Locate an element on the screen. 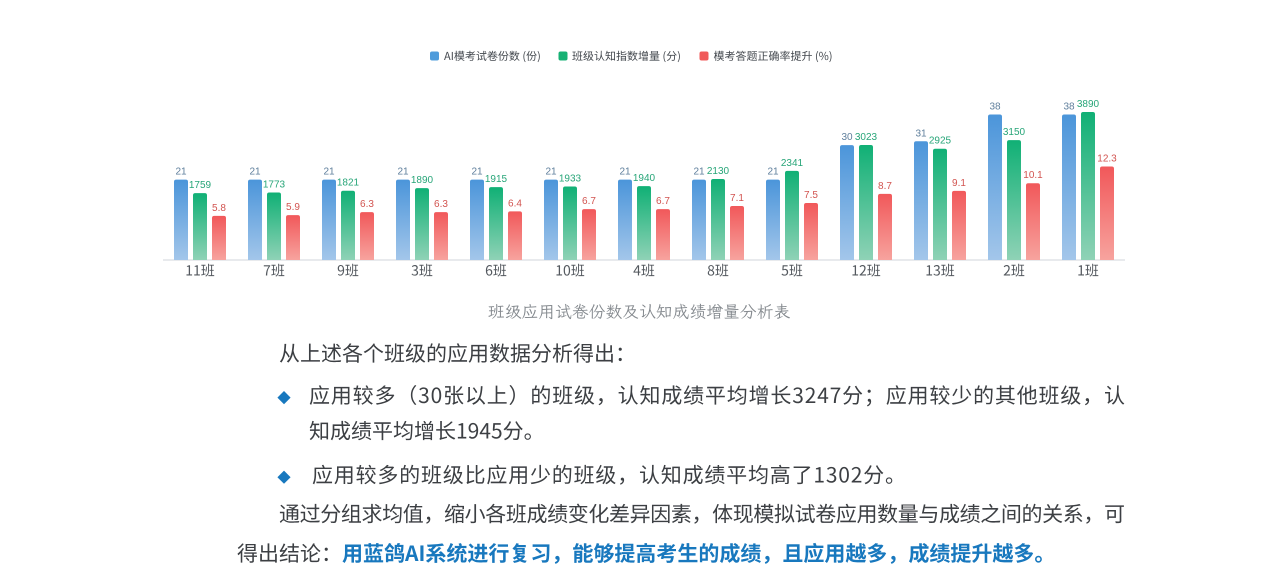  svg-text: 2341 is located at coordinates (792, 163).